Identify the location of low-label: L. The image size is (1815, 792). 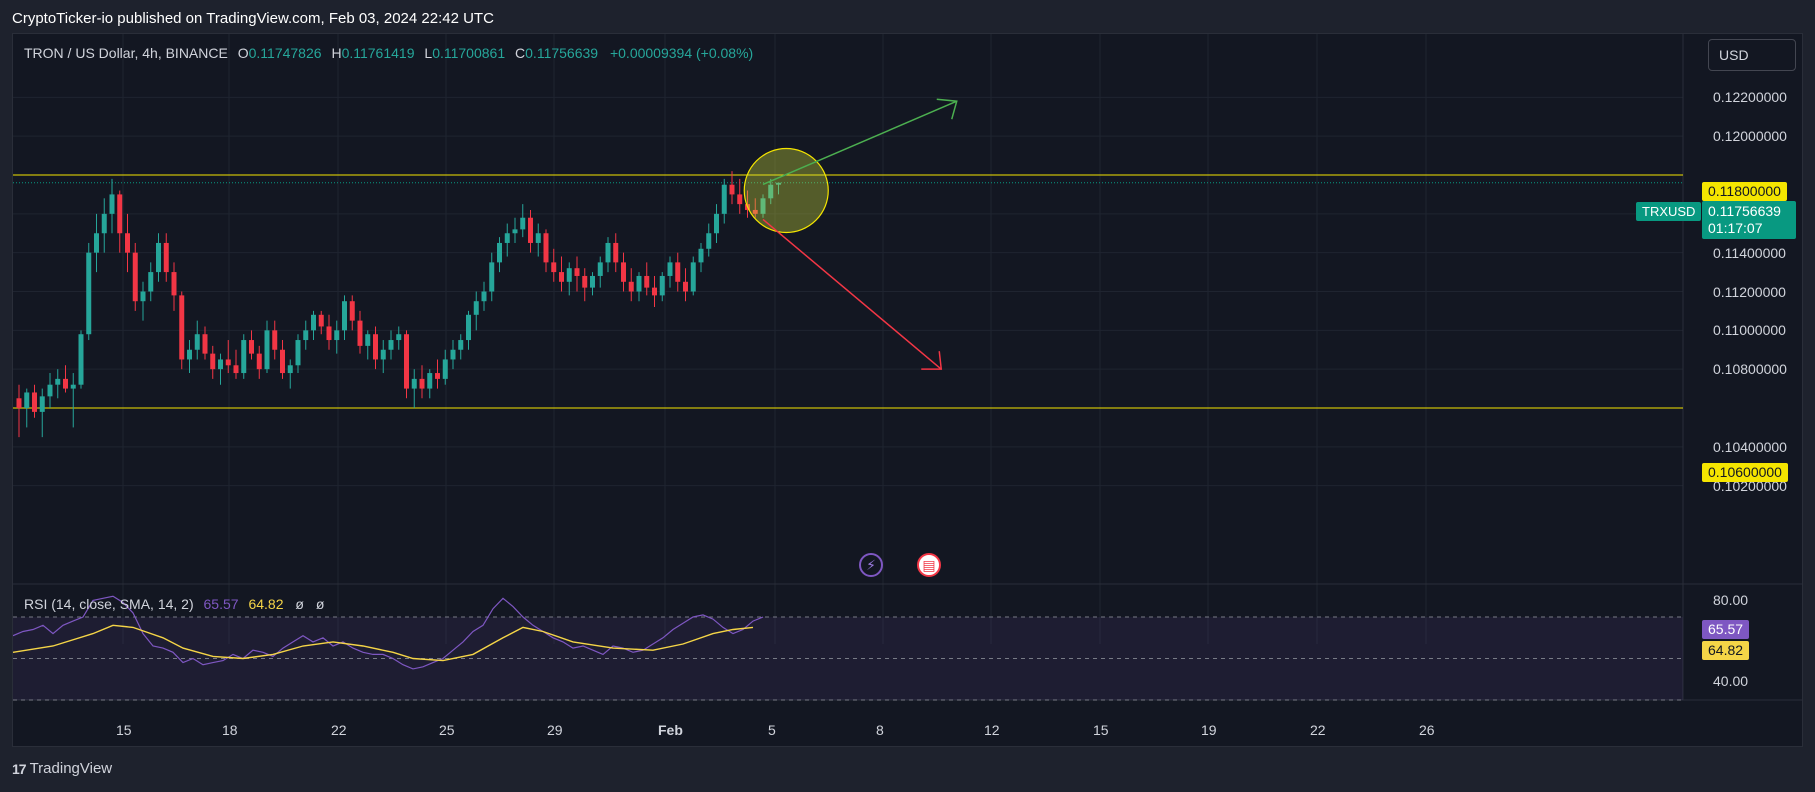
(428, 53).